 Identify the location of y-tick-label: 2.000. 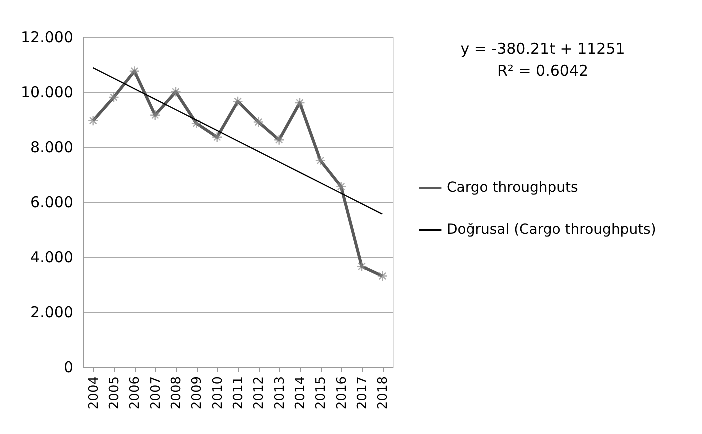
(52, 313).